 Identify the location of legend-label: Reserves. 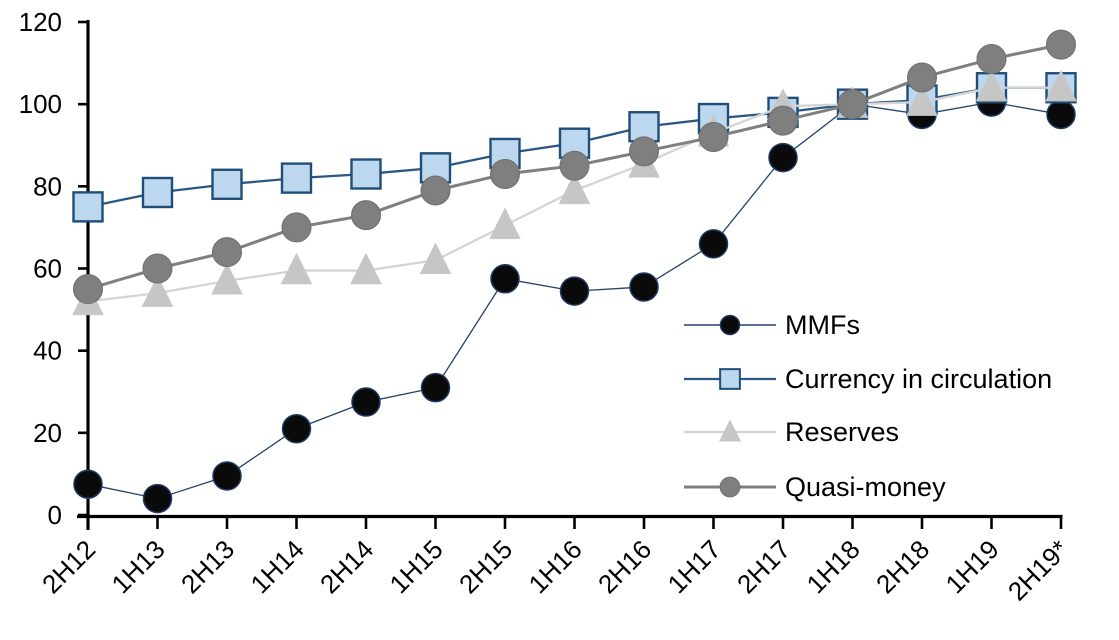
(842, 432).